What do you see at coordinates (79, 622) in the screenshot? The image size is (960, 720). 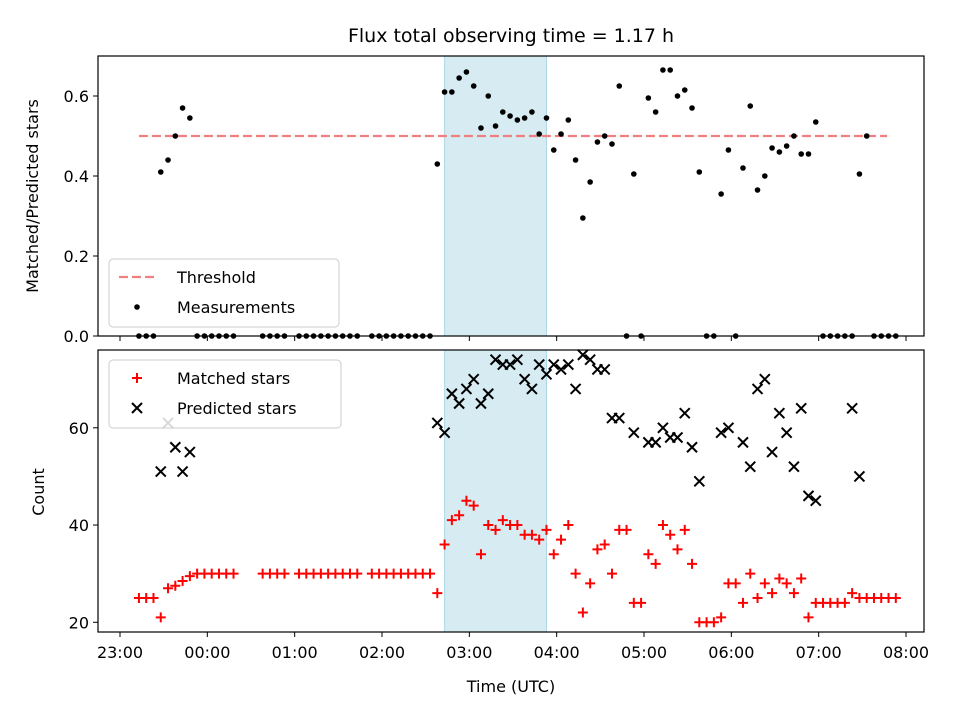 I see `y-tick-label: 20` at bounding box center [79, 622].